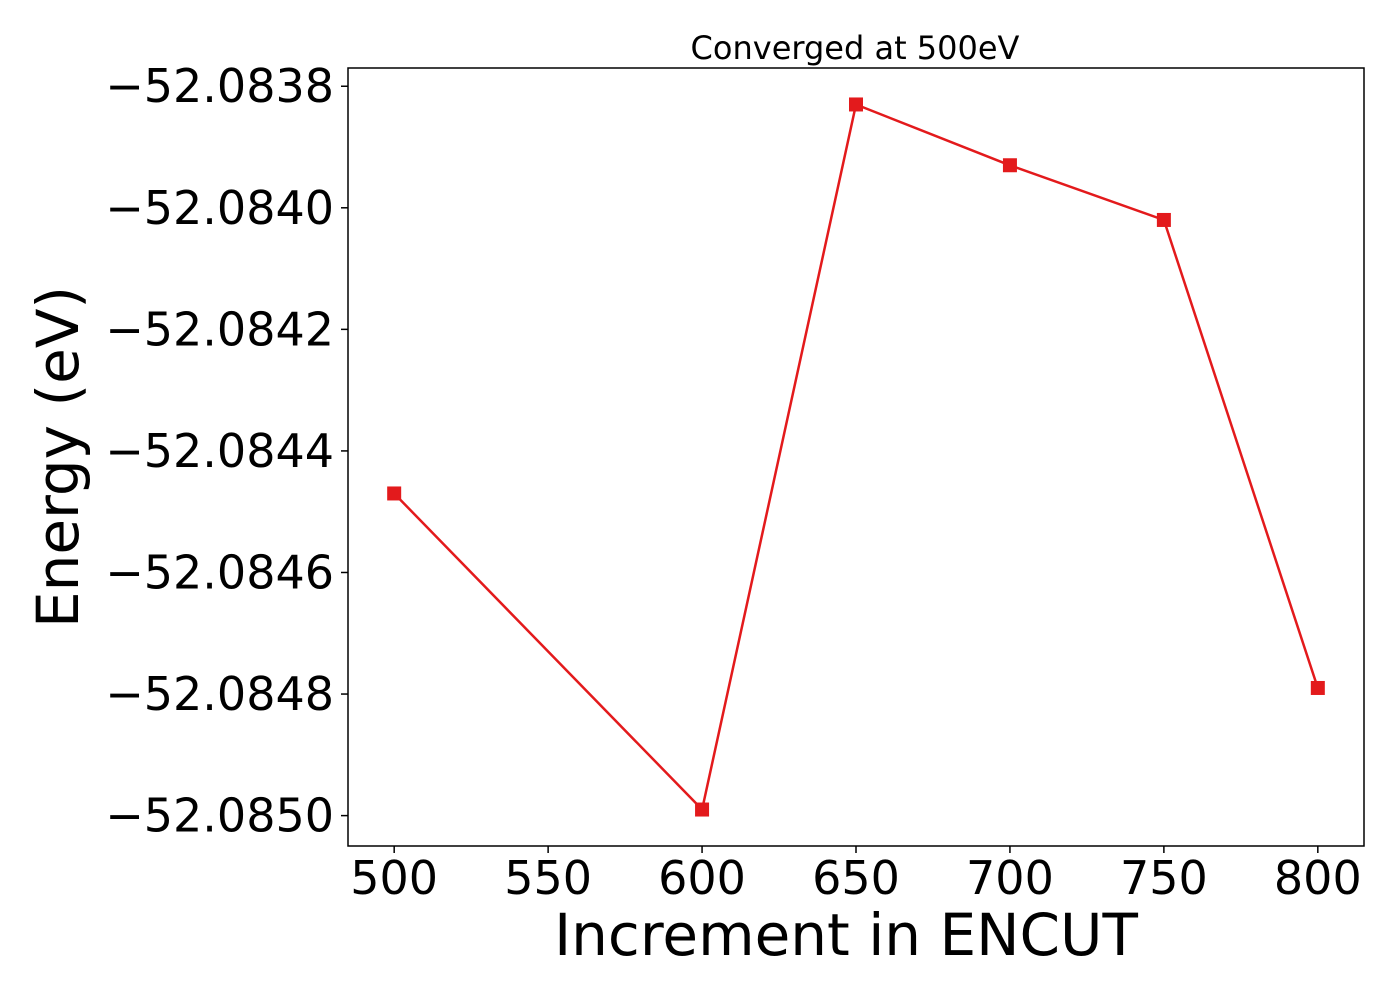  What do you see at coordinates (219, 572) in the screenshot?
I see `y-tick-label: −52.0846` at bounding box center [219, 572].